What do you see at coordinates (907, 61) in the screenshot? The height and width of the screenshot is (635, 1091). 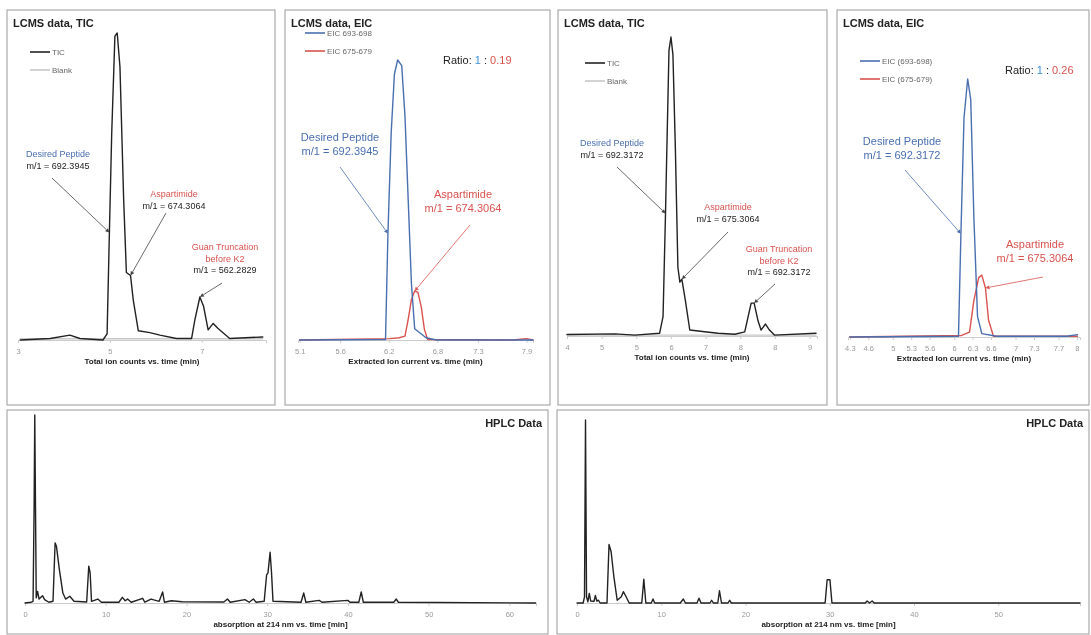 I see `legend-label: EIC (693-698)` at bounding box center [907, 61].